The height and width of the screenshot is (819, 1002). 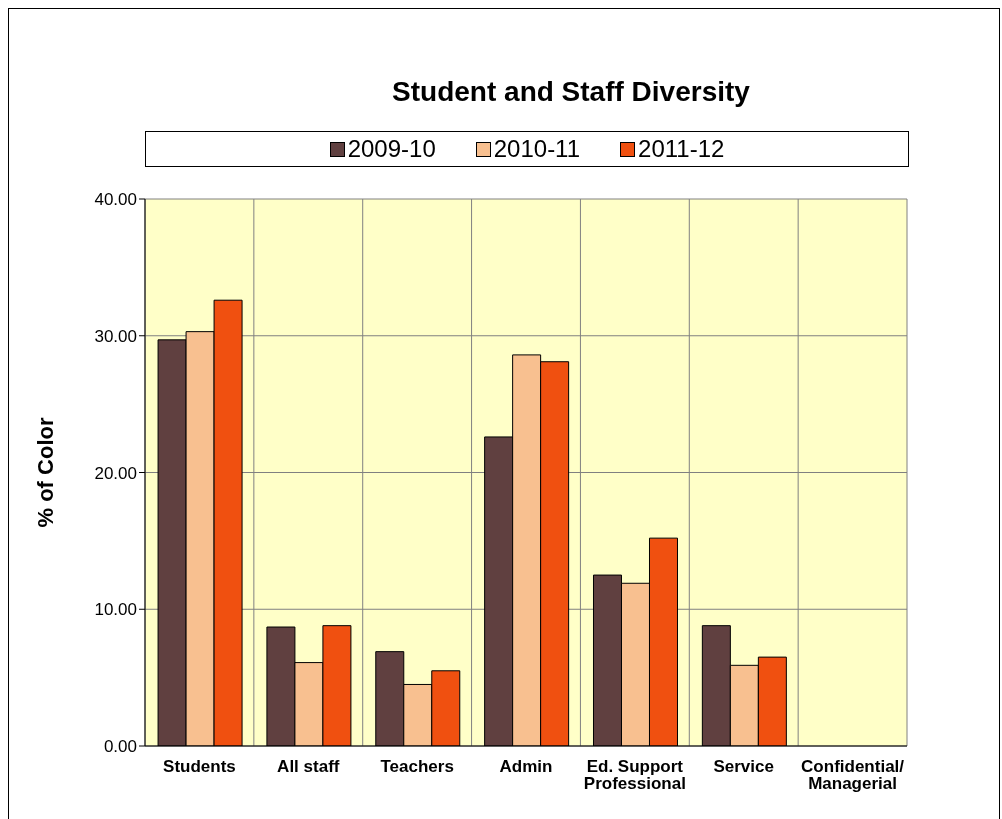 What do you see at coordinates (115, 610) in the screenshot?
I see `y-tick-label: 10.00` at bounding box center [115, 610].